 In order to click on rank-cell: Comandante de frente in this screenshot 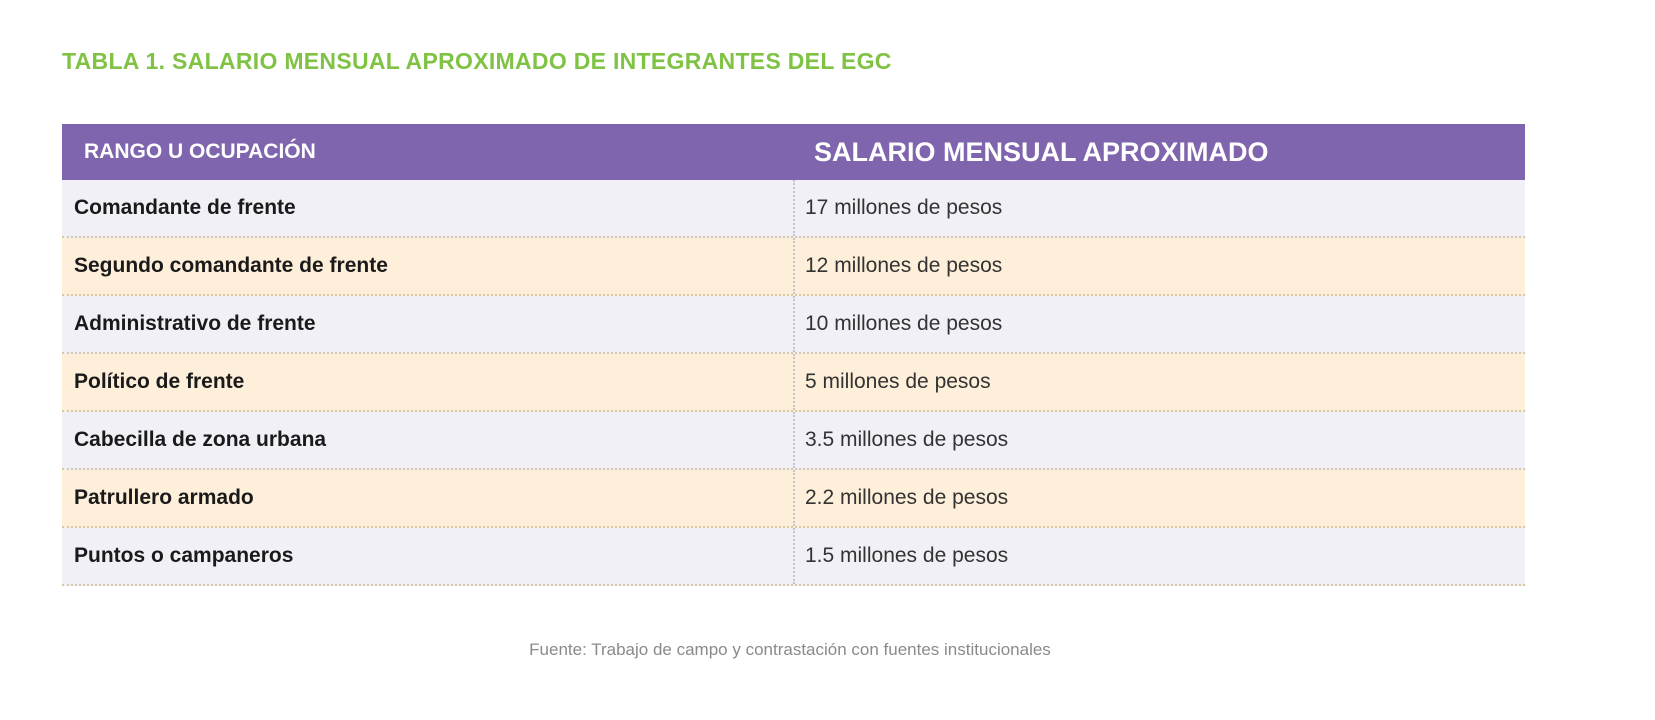, I will do `click(428, 208)`.